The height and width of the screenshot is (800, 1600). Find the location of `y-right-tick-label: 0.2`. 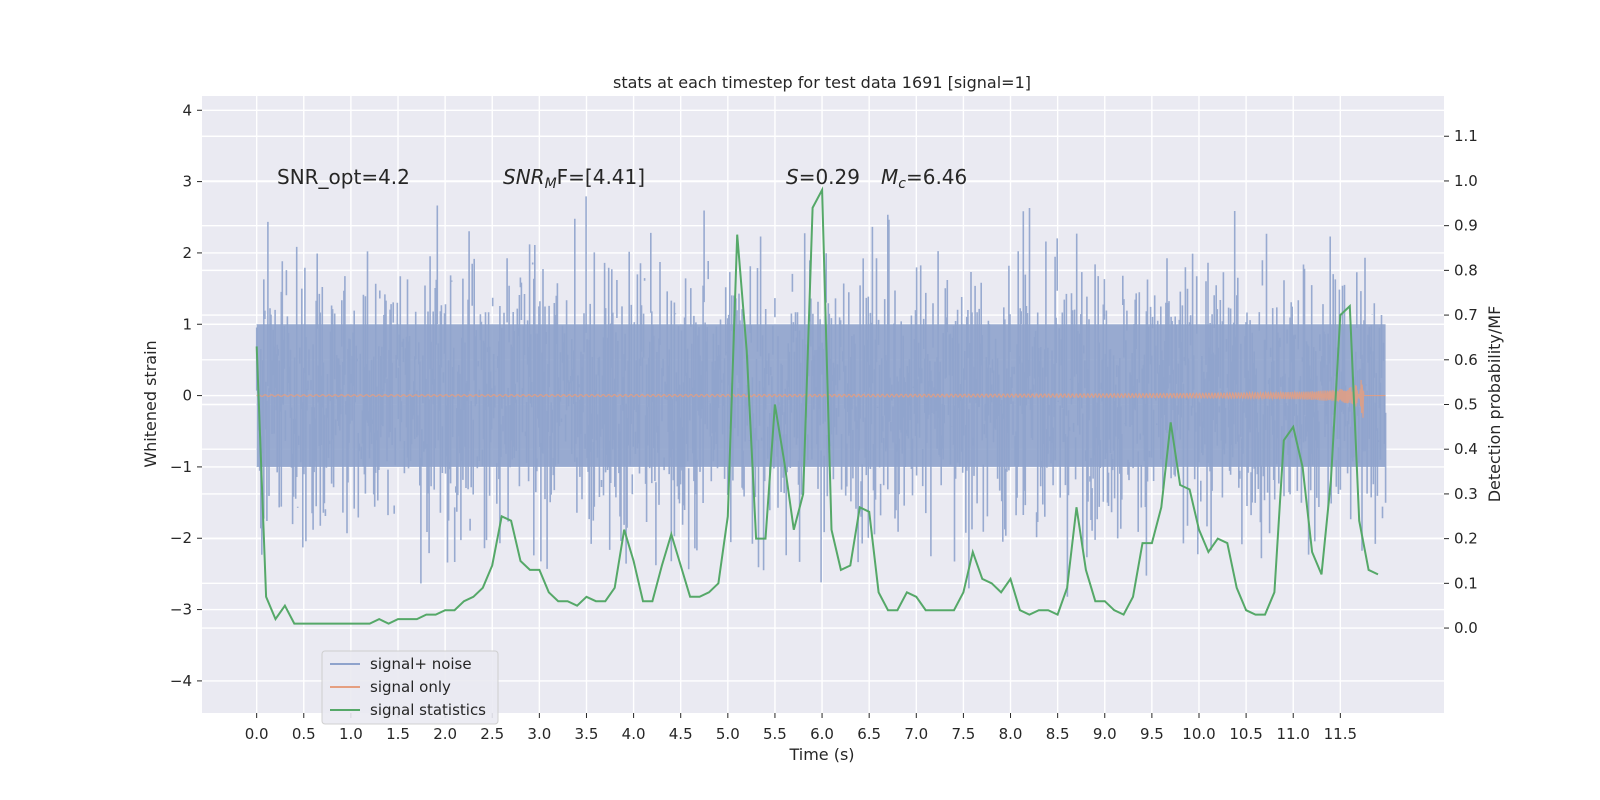

y-right-tick-label: 0.2 is located at coordinates (1466, 539).